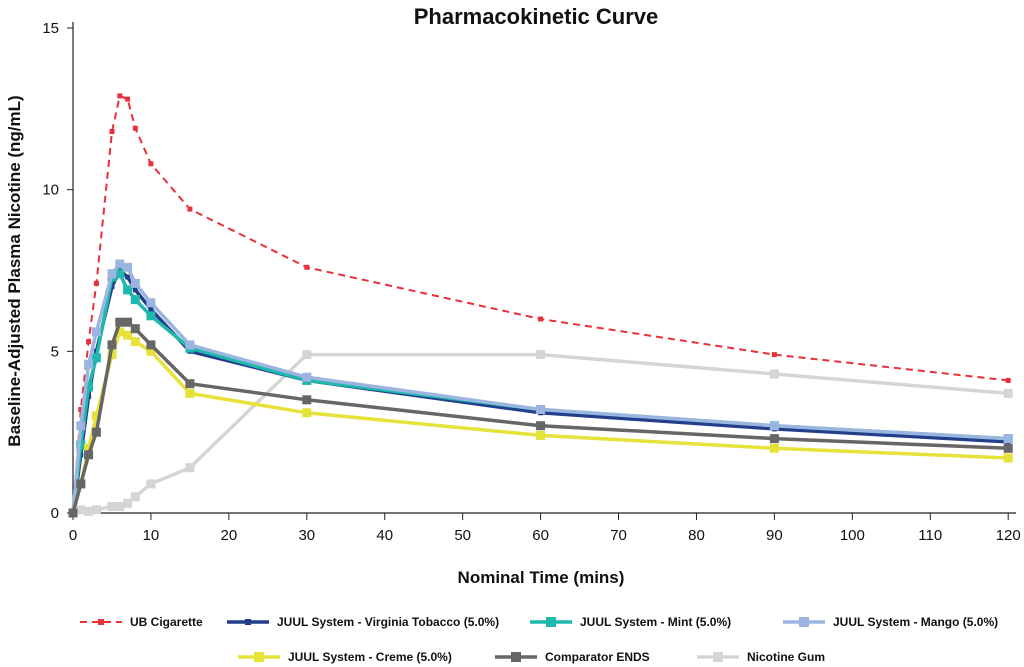 This screenshot has height=667, width=1024. What do you see at coordinates (774, 535) in the screenshot?
I see `x-tick-label: 90` at bounding box center [774, 535].